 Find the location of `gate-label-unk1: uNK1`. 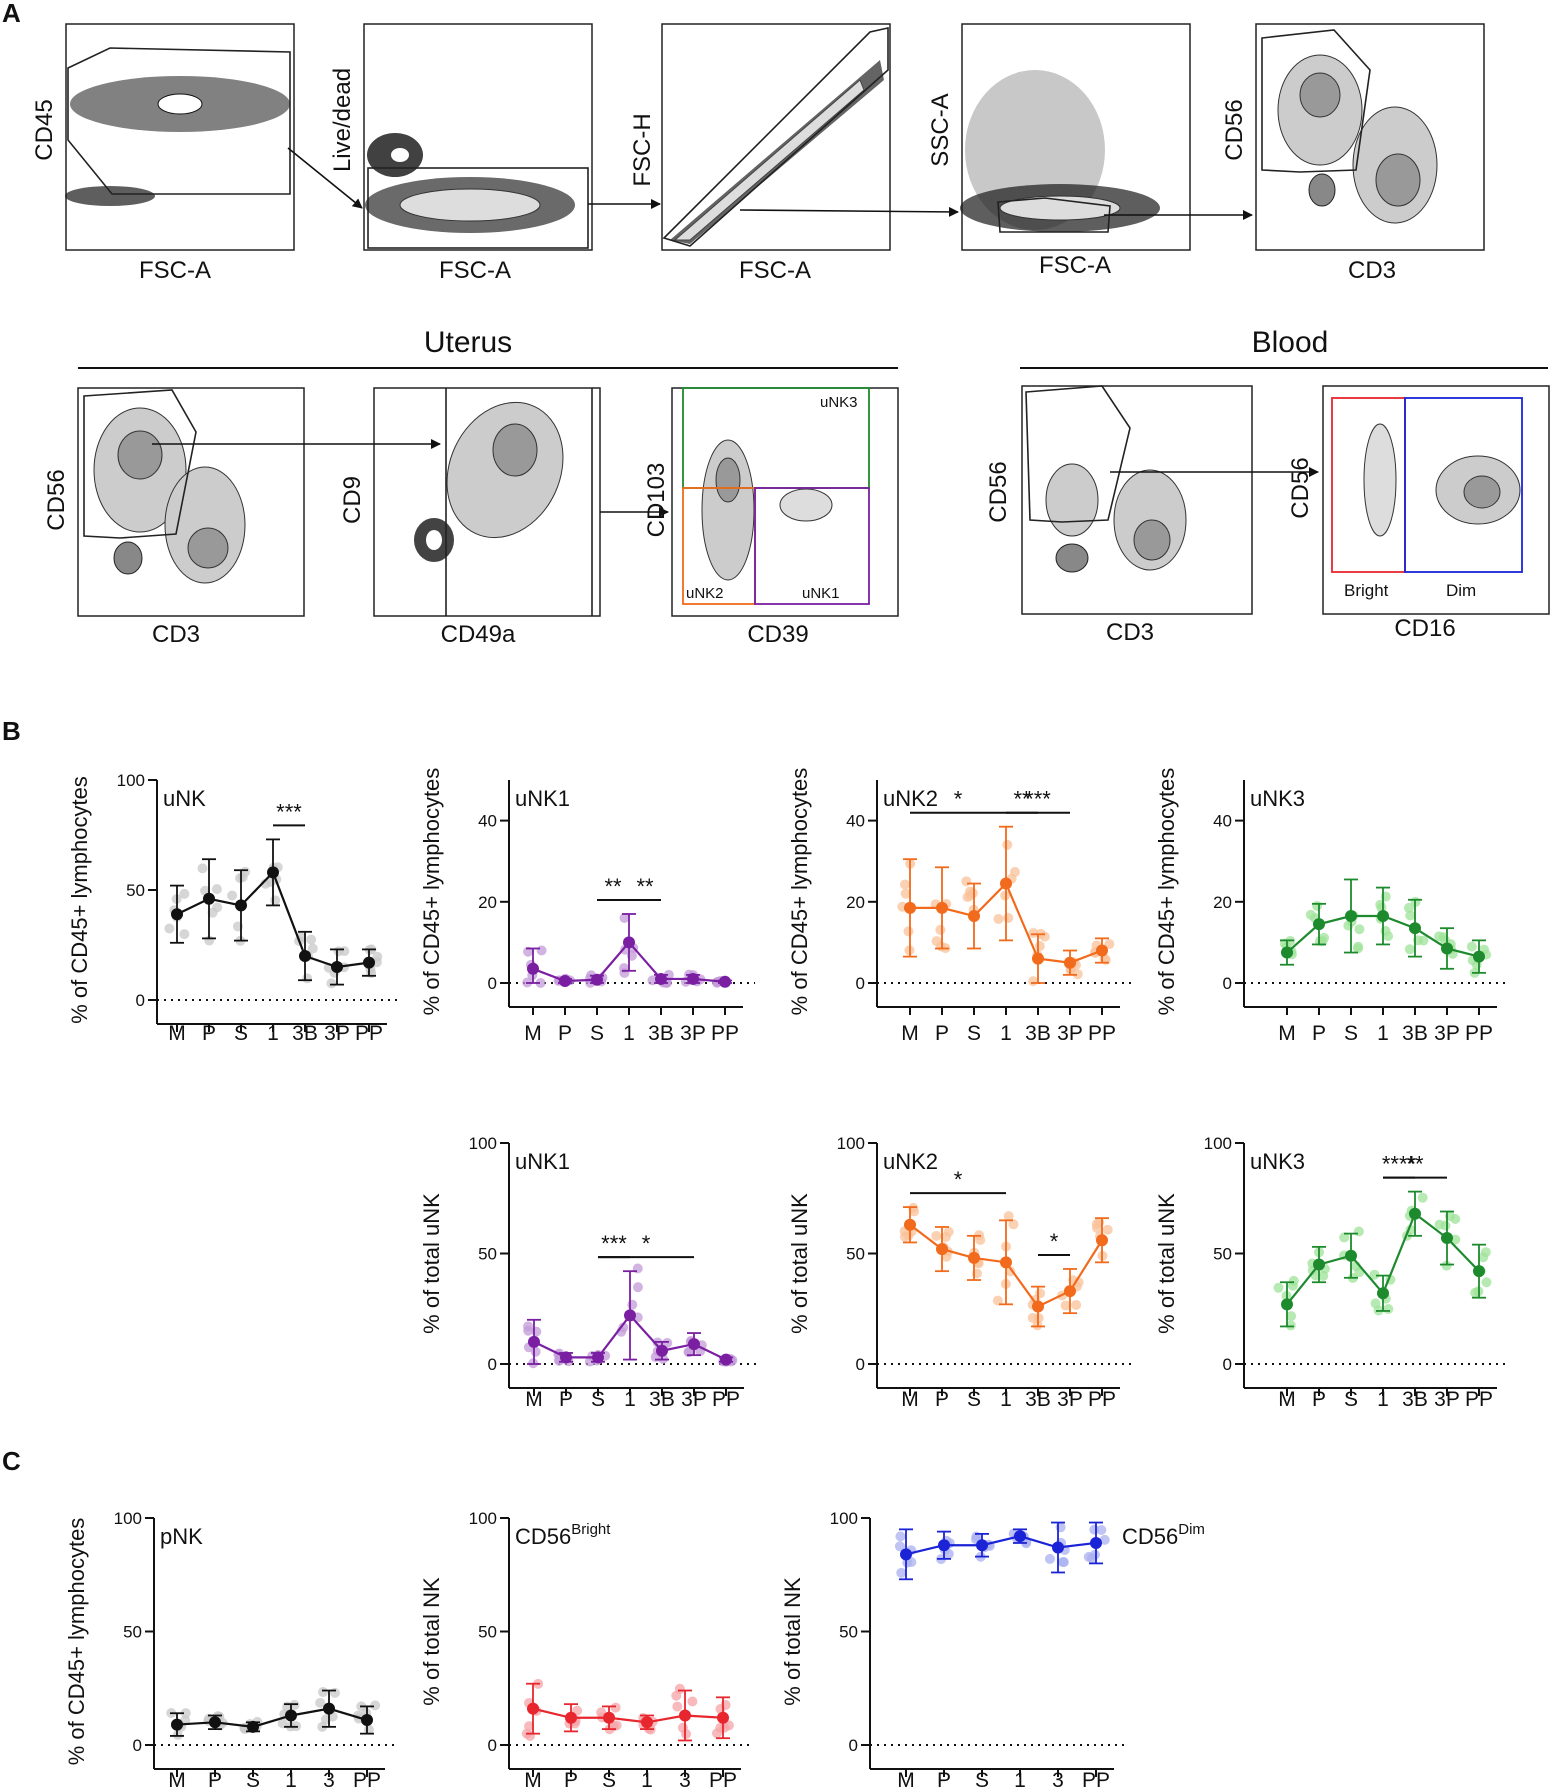

gate-label-unk1: uNK1 is located at coordinates (821, 593).